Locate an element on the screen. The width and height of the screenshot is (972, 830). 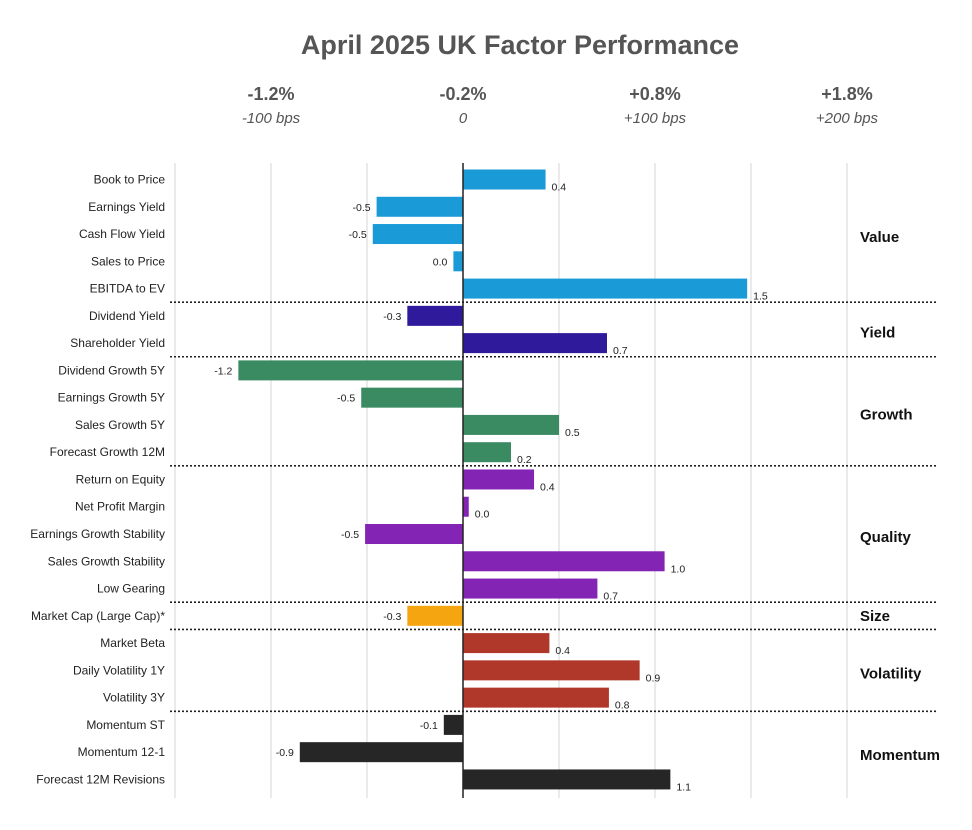
category-label: EBITDA to EV is located at coordinates (127, 289).